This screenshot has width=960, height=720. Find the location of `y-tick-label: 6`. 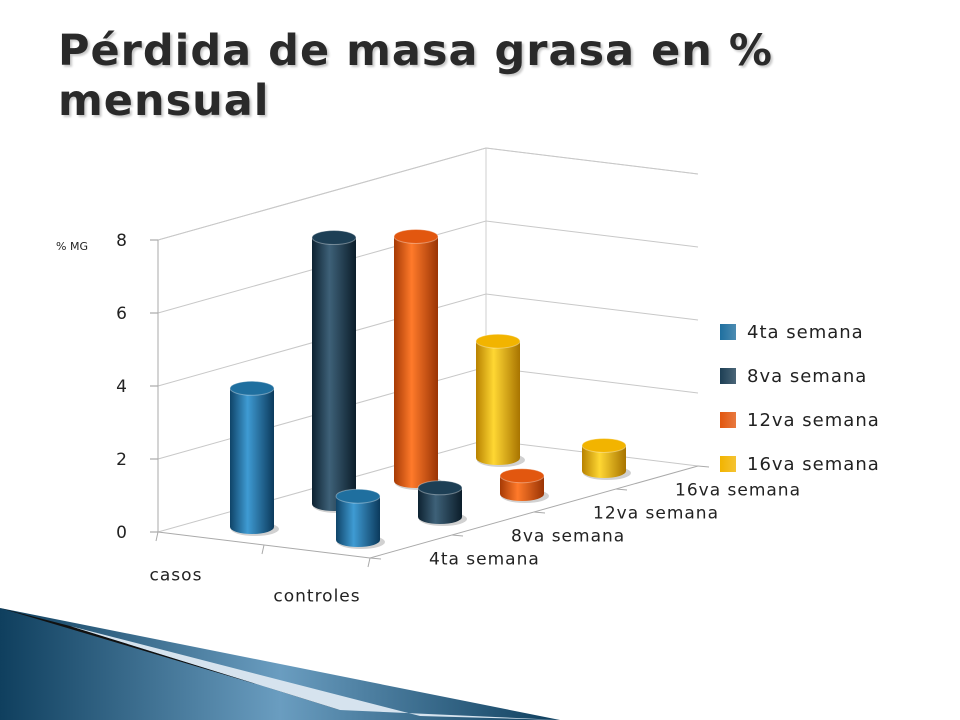

y-tick-label: 6 is located at coordinates (122, 314).